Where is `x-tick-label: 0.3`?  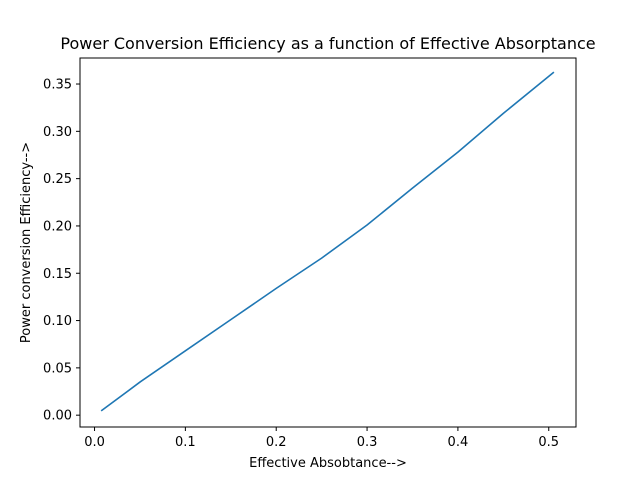
x-tick-label: 0.3 is located at coordinates (367, 442).